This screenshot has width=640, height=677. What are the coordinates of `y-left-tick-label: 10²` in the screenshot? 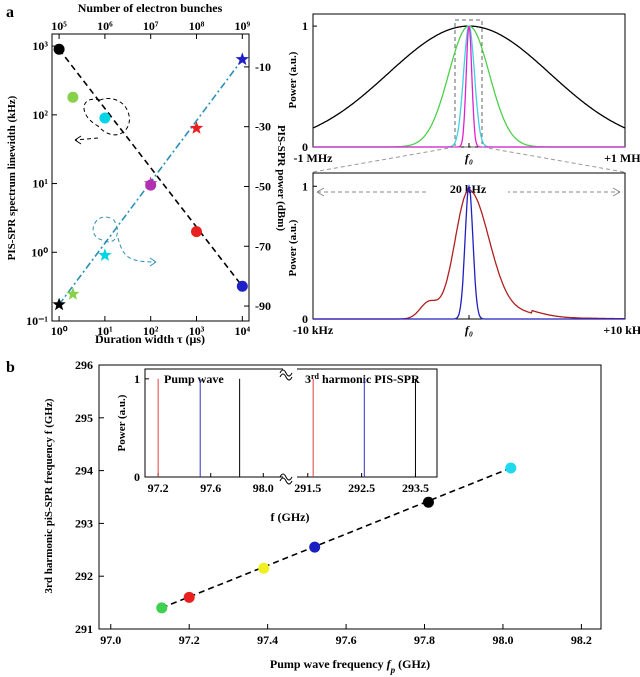 It's located at (40, 115).